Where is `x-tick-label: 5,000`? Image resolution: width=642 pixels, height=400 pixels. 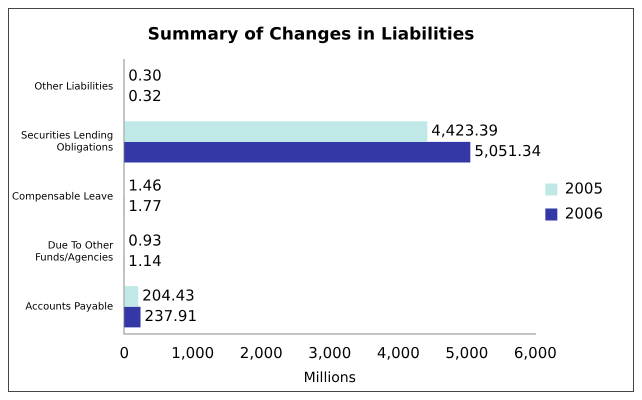 x-tick-label: 5,000 is located at coordinates (466, 353).